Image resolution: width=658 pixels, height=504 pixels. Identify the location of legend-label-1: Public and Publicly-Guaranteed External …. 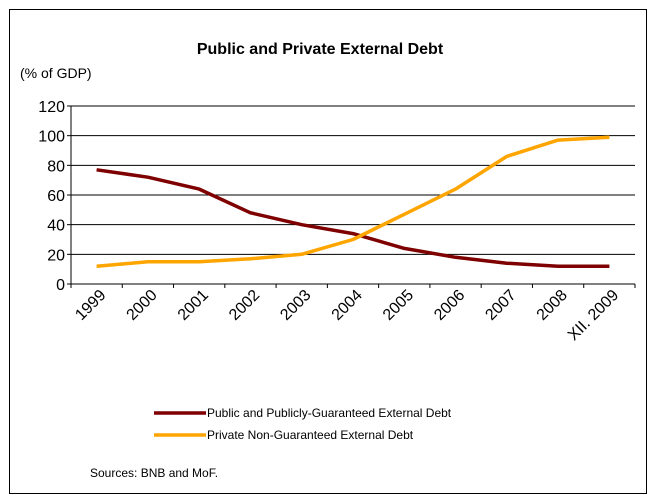
(329, 413).